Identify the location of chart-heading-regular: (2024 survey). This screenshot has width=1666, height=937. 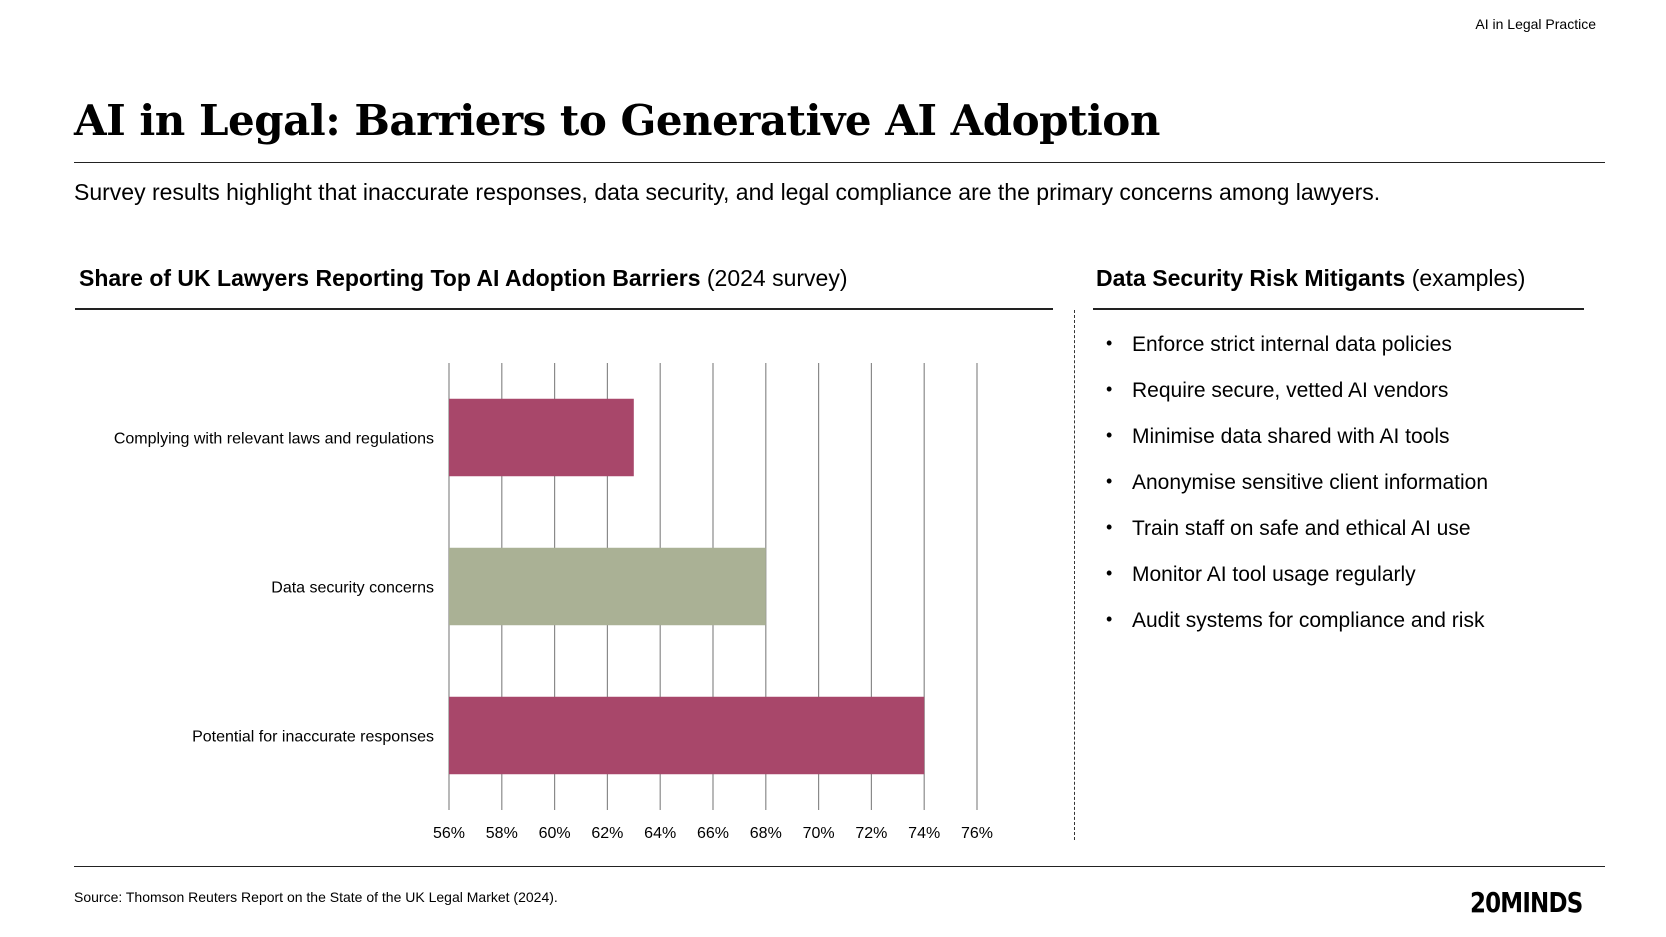
(774, 278).